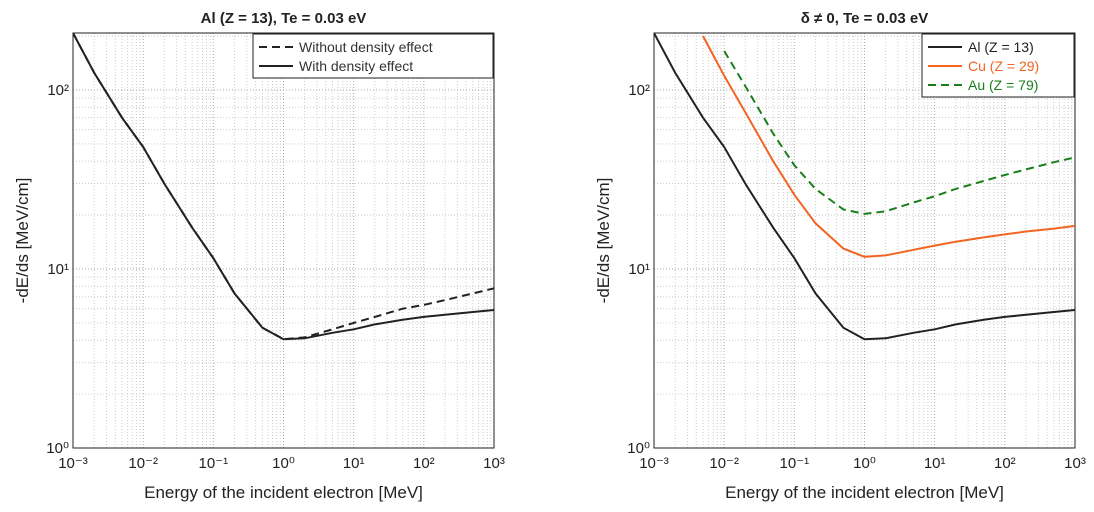 The height and width of the screenshot is (512, 1094). I want to click on legend-label: Without density effect, so click(366, 47).